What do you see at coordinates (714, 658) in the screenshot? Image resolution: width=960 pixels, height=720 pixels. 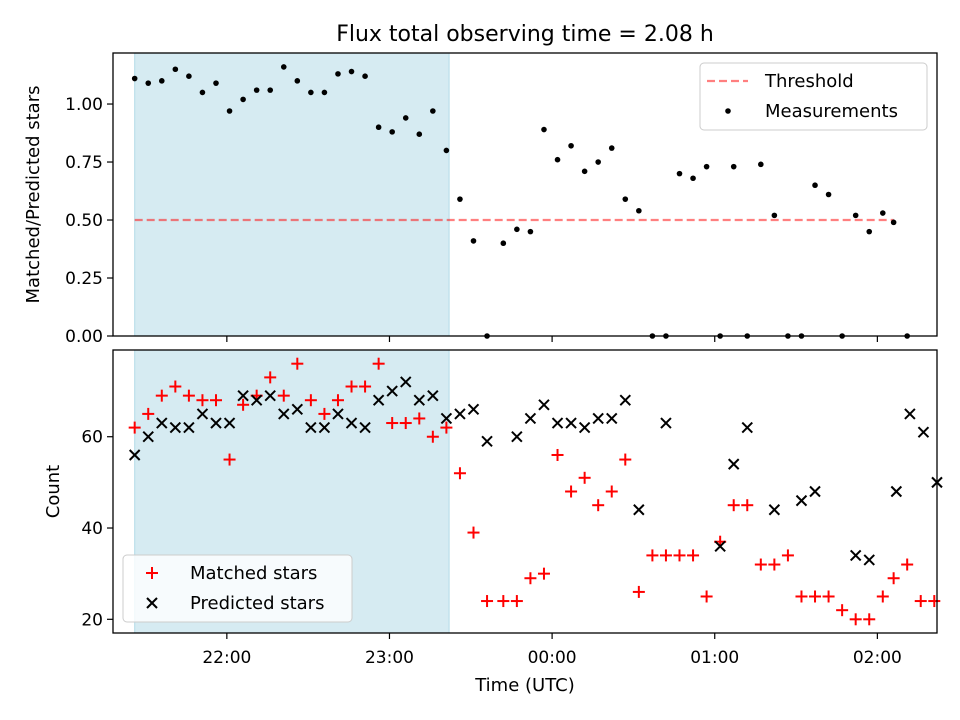 I see `x-tick-label: 01:00` at bounding box center [714, 658].